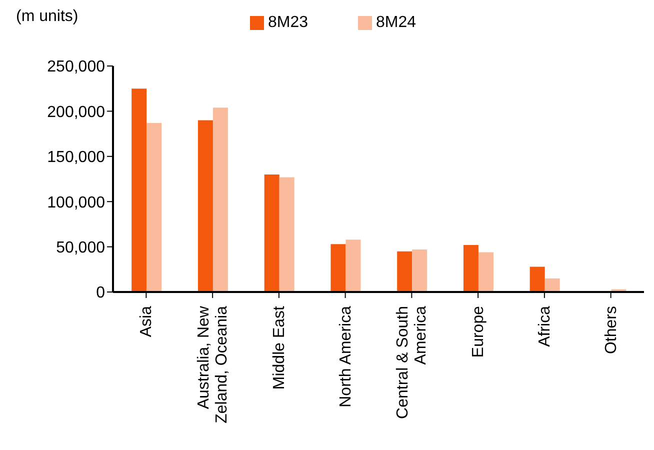 The image size is (654, 450). I want to click on x-tick-label: Europe, so click(479, 332).